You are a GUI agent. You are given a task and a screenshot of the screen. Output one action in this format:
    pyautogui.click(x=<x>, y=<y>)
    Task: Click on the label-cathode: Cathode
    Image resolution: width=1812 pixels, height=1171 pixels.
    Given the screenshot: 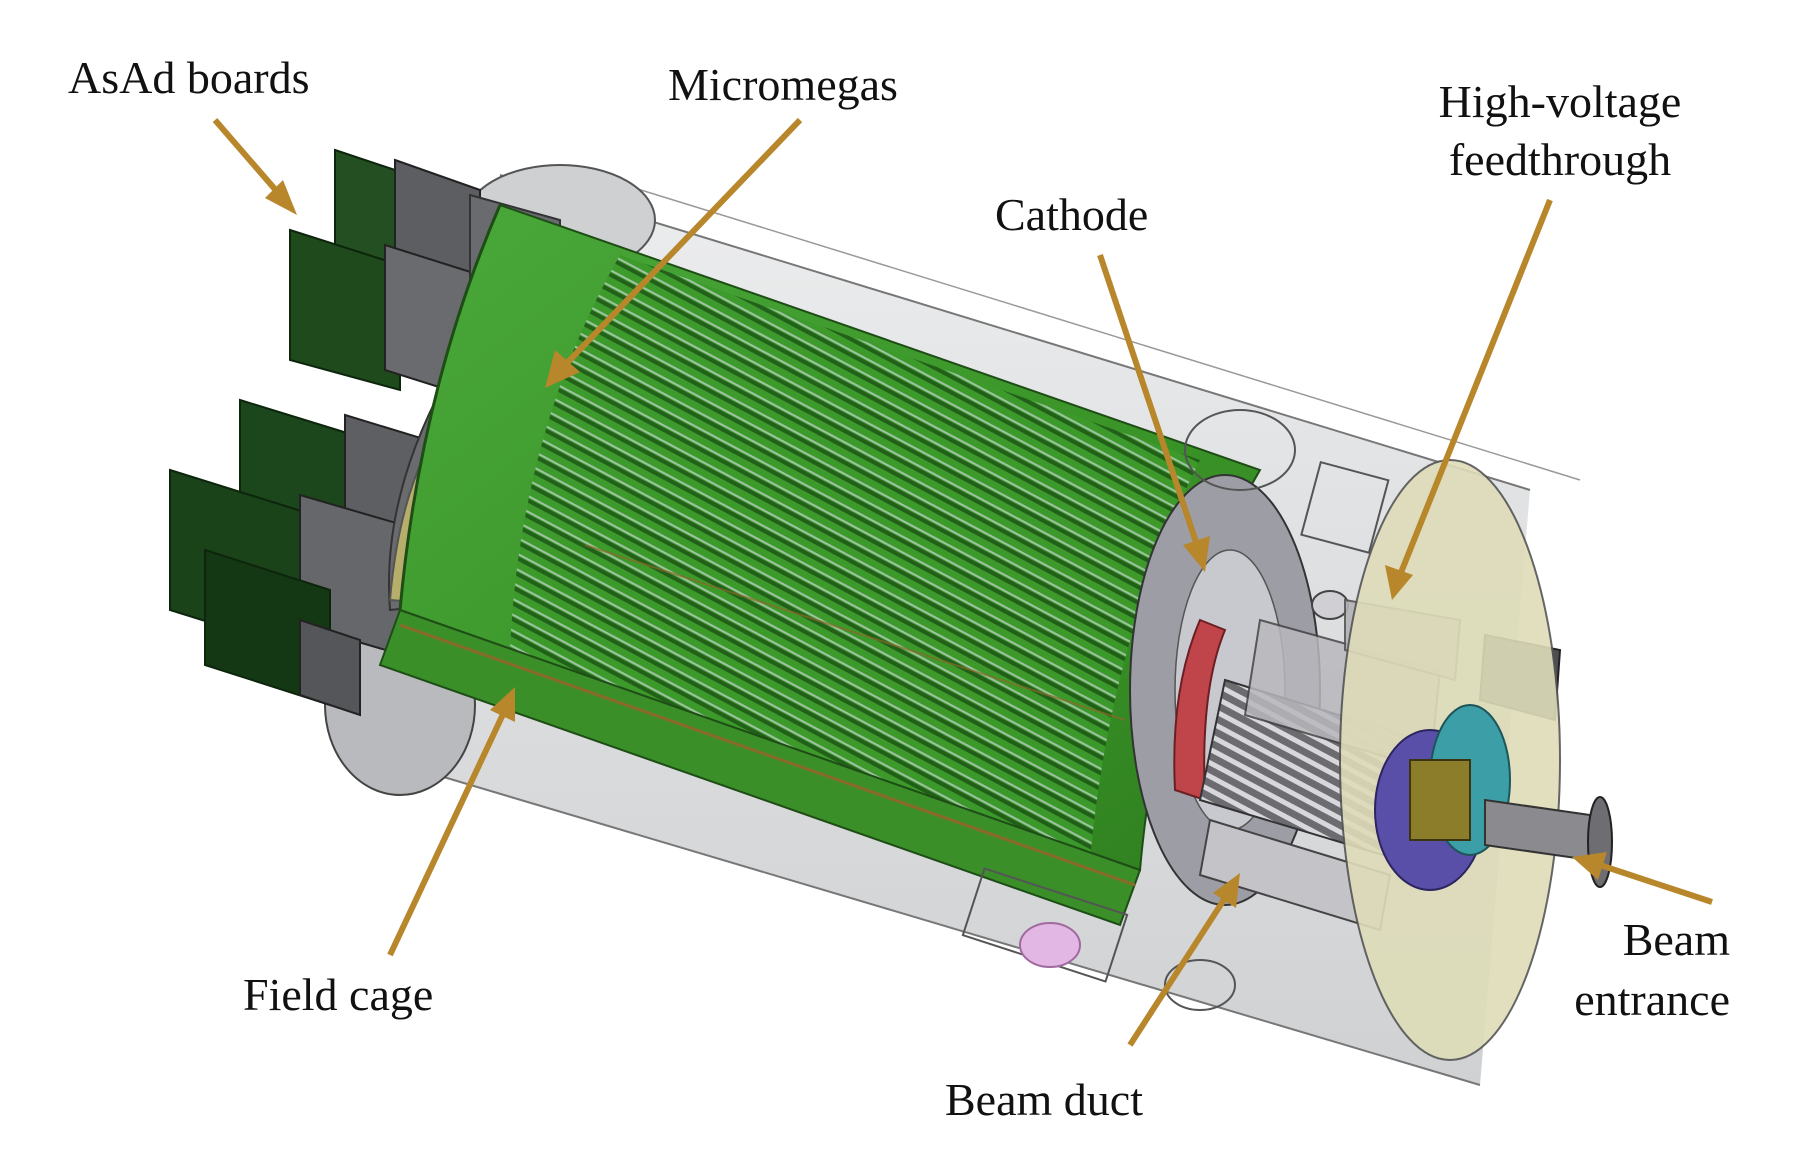 What is the action you would take?
    pyautogui.click(x=1072, y=214)
    